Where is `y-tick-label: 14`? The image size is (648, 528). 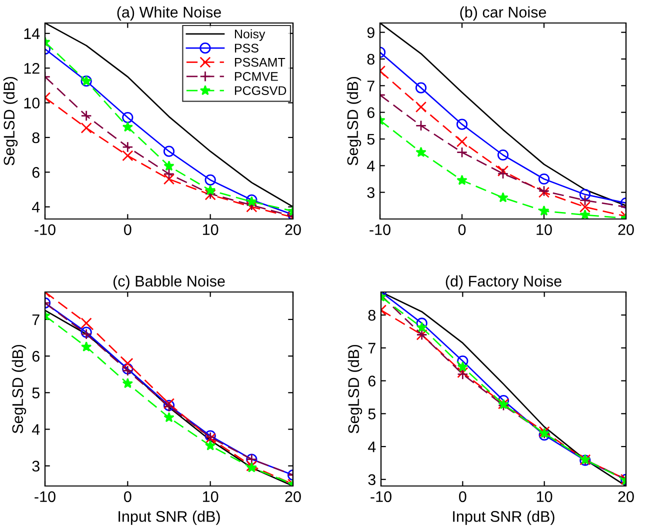
y-tick-label: 14 is located at coordinates (32, 33).